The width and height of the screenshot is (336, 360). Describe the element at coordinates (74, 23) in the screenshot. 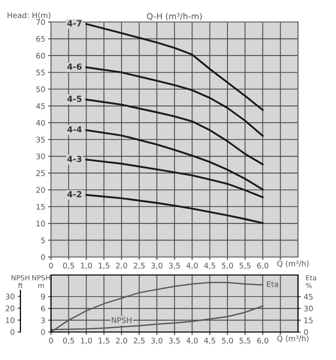

I see `series-label: 4-7` at that location.